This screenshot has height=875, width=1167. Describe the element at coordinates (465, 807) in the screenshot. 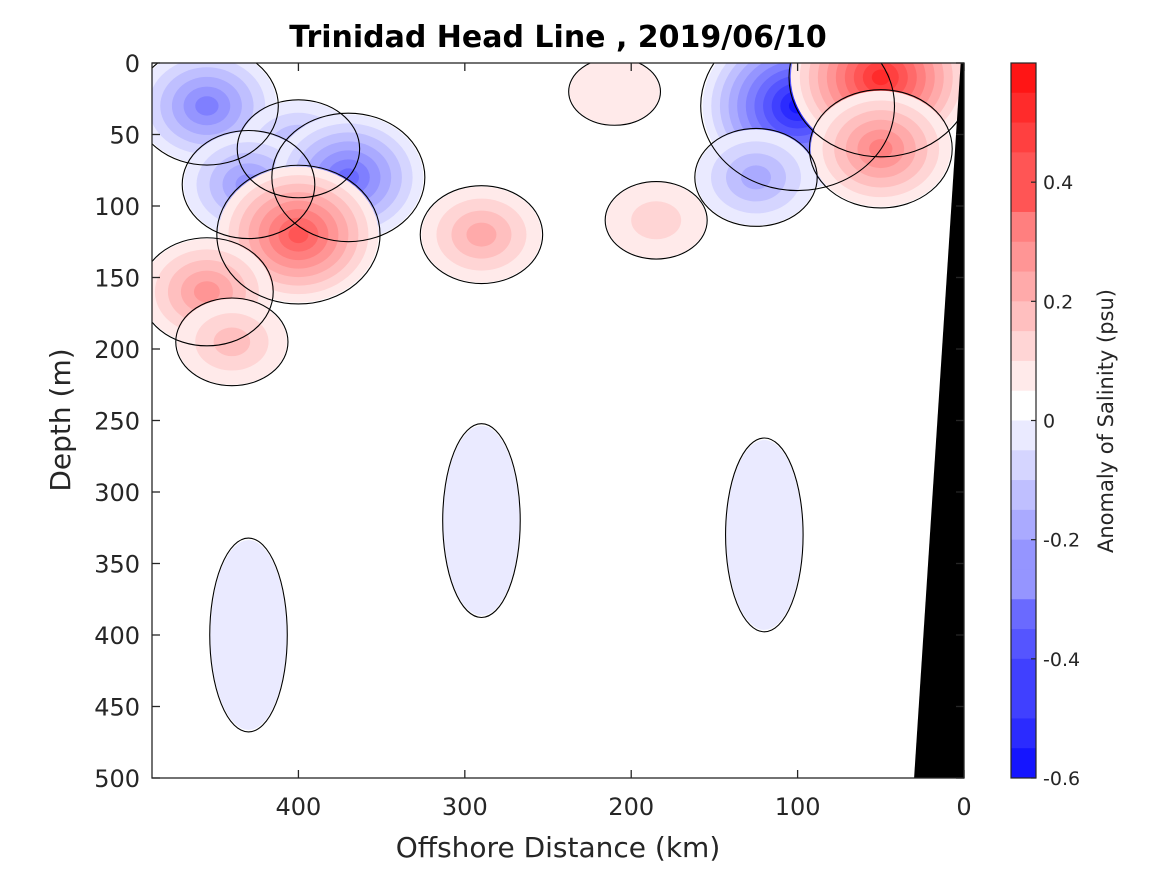

I see `x-tick-label-1: 300` at that location.